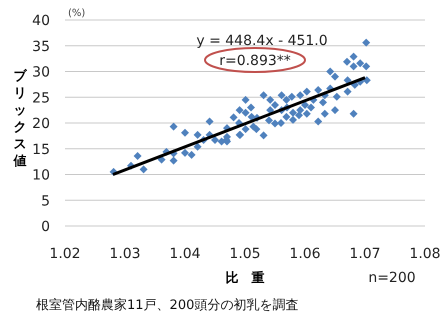 The height and width of the screenshot is (320, 448). What do you see at coordinates (41, 98) in the screenshot?
I see `y-tick-label: 25` at bounding box center [41, 98].